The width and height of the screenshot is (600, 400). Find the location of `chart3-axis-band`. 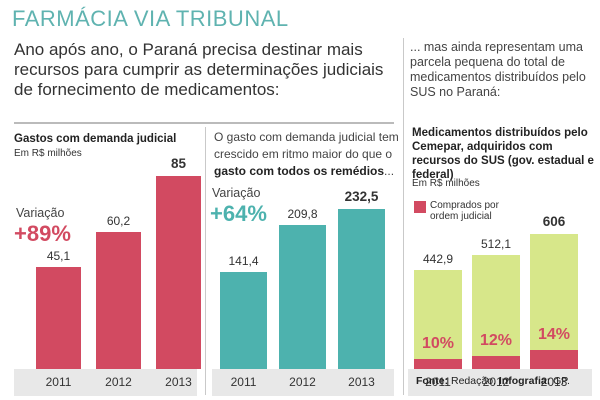

chart3-axis-band is located at coordinates (500, 382).